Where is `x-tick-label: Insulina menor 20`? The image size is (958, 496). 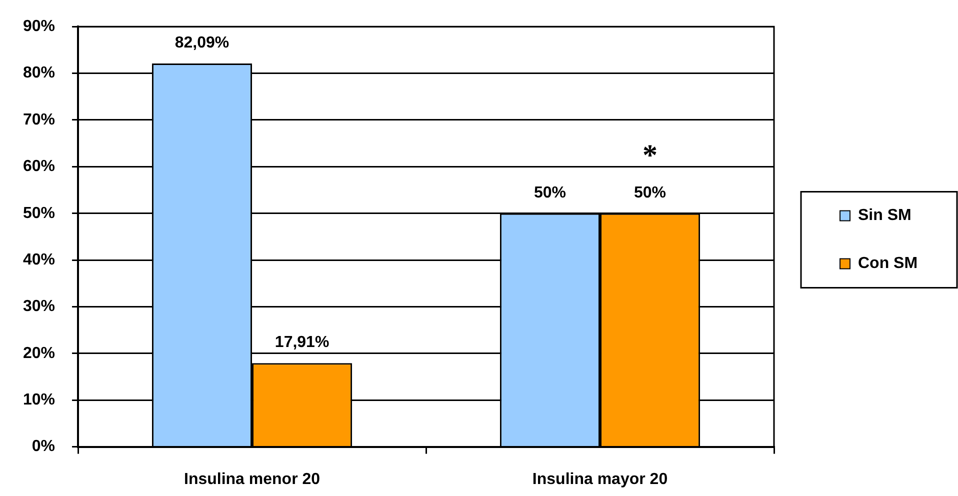
x-tick-label: Insulina menor 20 is located at coordinates (252, 479).